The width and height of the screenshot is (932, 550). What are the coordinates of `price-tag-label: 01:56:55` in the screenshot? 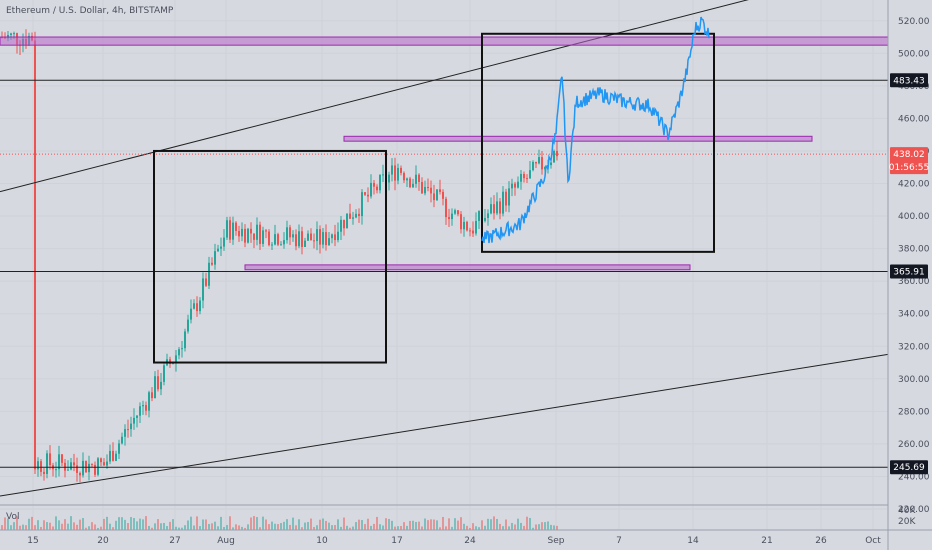 It's located at (909, 168).